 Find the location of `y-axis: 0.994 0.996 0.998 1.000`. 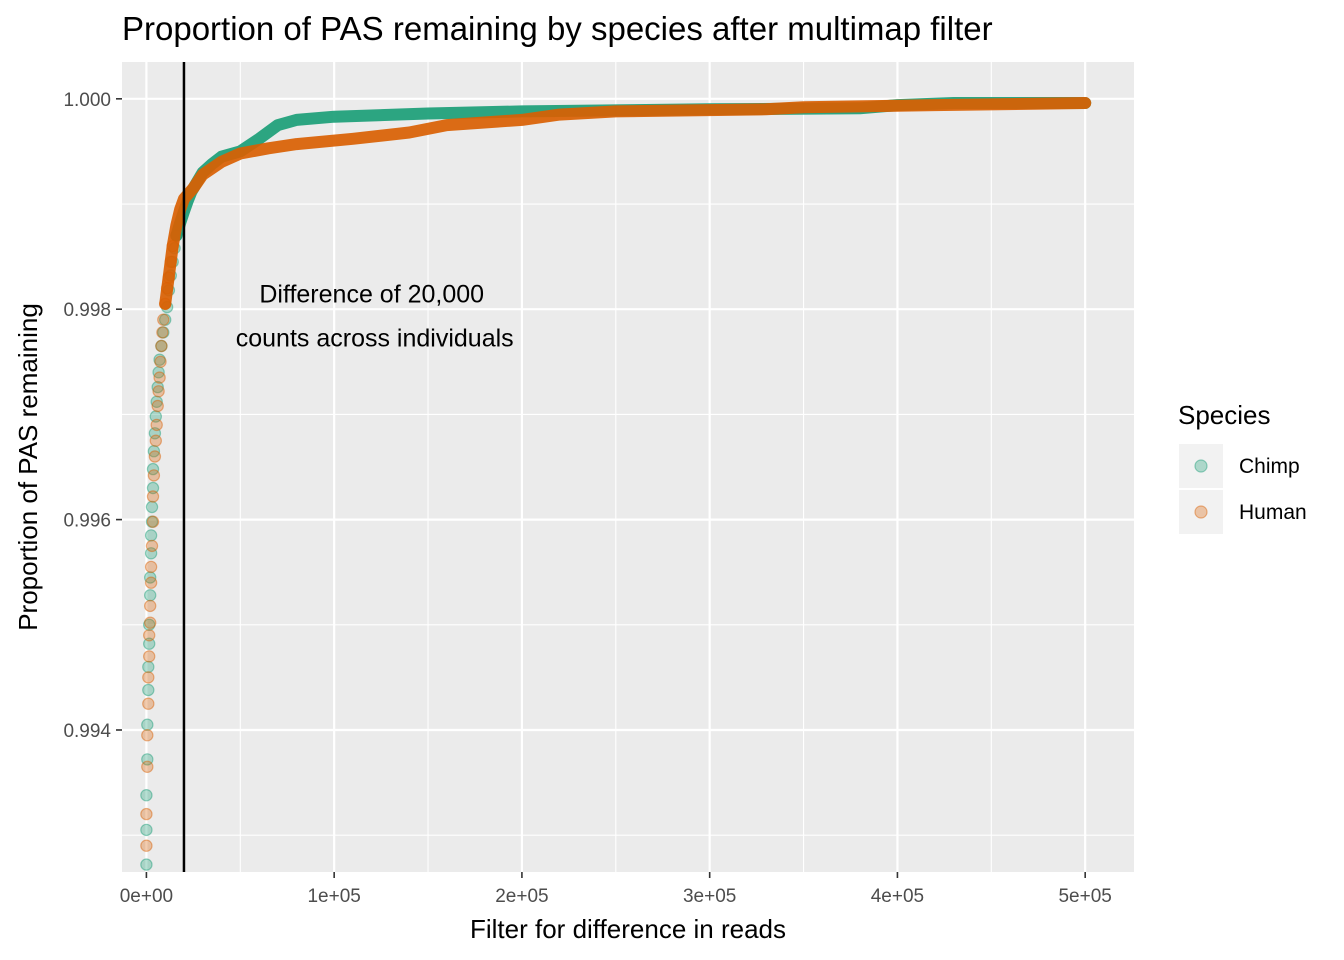

y-axis: 0.994 0.996 0.998 1.000 is located at coordinates (92, 416).